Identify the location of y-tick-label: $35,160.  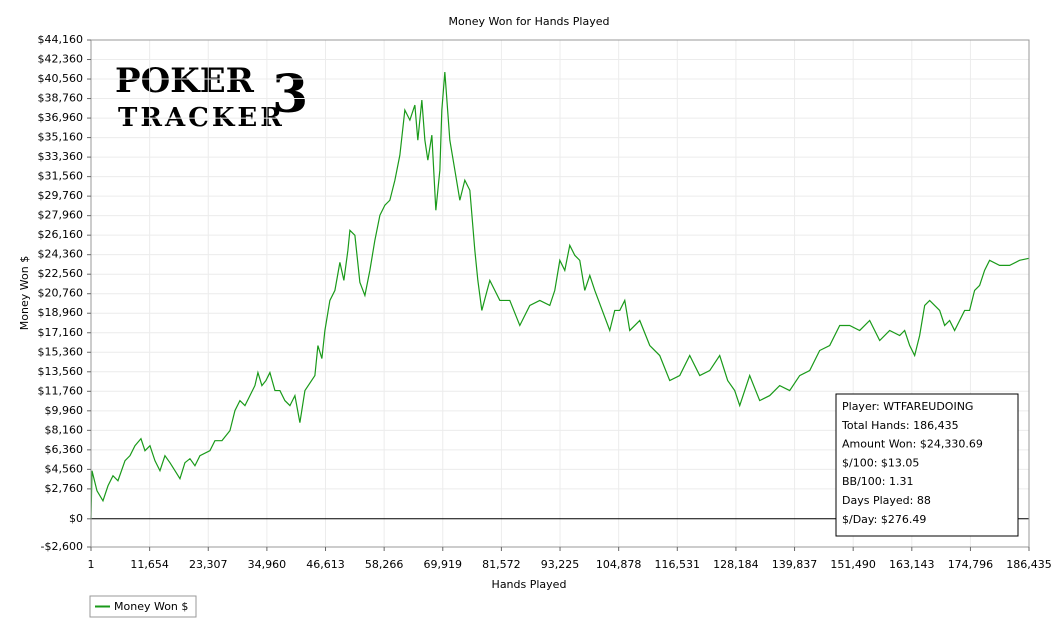
(61, 137).